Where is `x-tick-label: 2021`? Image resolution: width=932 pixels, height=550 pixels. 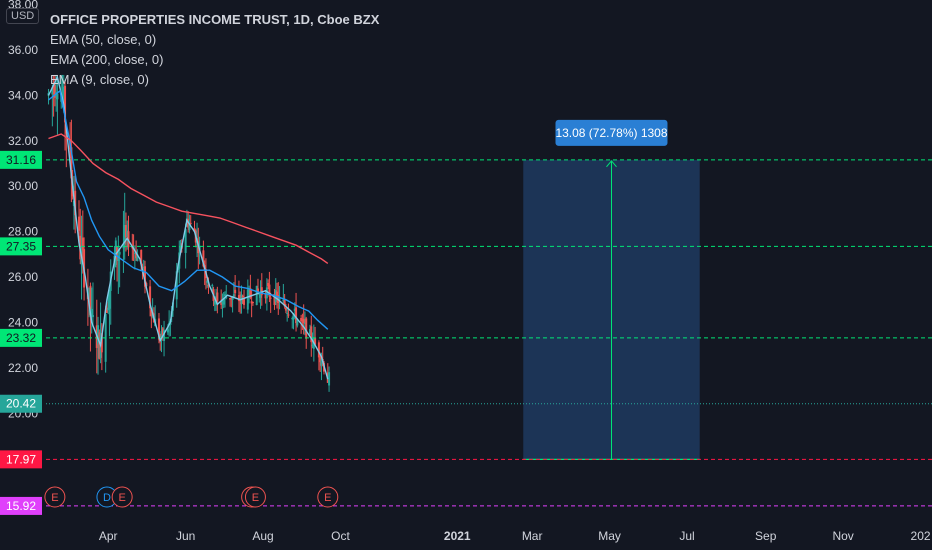 x-tick-label: 2021 is located at coordinates (457, 536).